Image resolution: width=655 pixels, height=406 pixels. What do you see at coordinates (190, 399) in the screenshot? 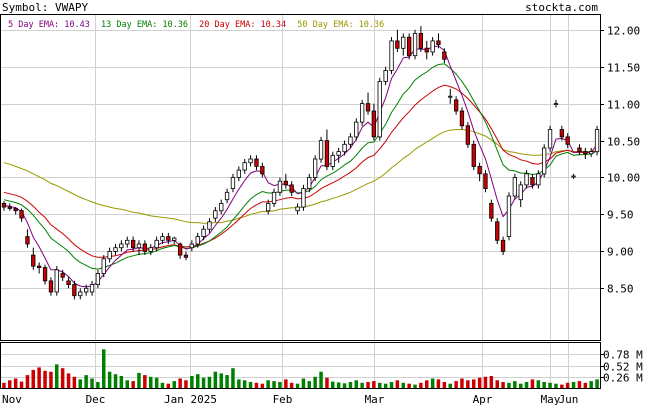
I see `date-tick-label: Jan 2025` at bounding box center [190, 399].